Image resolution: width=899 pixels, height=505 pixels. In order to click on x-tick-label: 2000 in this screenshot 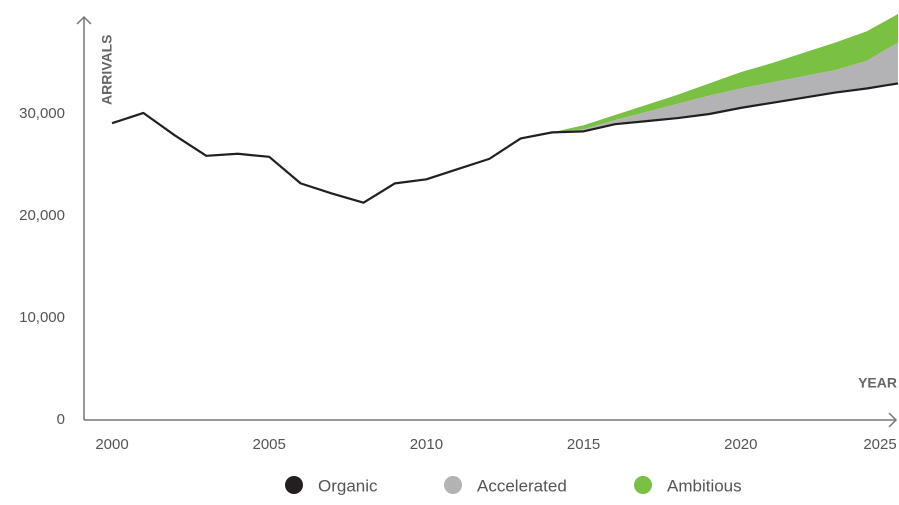, I will do `click(111, 444)`.